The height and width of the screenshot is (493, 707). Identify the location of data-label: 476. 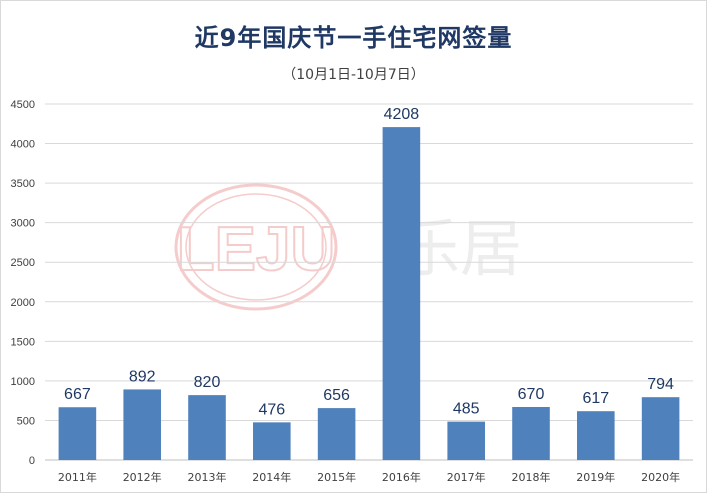
(271, 409).